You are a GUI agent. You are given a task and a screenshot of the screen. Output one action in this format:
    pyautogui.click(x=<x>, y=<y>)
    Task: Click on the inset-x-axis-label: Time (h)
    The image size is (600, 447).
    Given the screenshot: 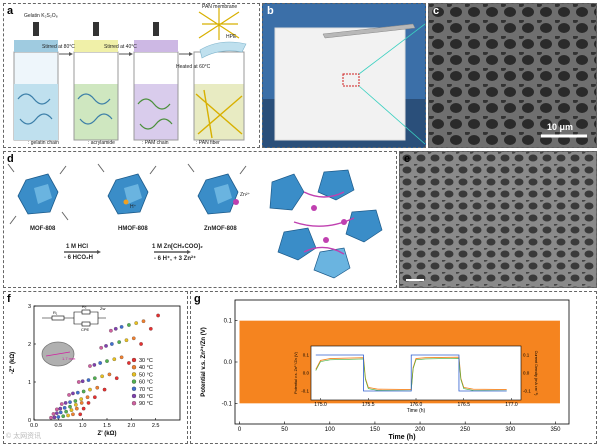 What is the action you would take?
    pyautogui.click(x=416, y=411)
    